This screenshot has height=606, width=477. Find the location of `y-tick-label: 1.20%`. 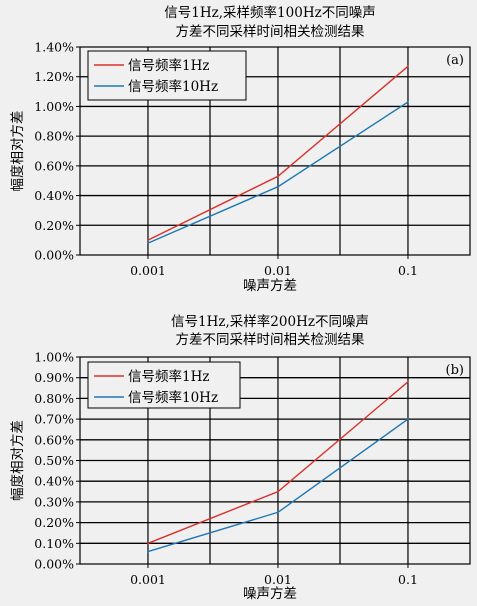

y-tick-label: 1.20% is located at coordinates (54, 76).